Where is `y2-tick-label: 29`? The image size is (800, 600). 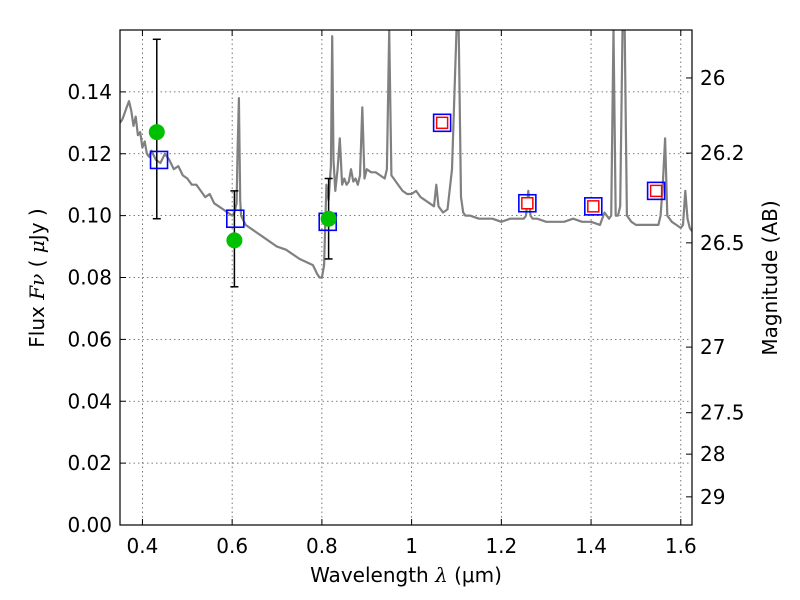 y2-tick-label: 29 is located at coordinates (712, 497).